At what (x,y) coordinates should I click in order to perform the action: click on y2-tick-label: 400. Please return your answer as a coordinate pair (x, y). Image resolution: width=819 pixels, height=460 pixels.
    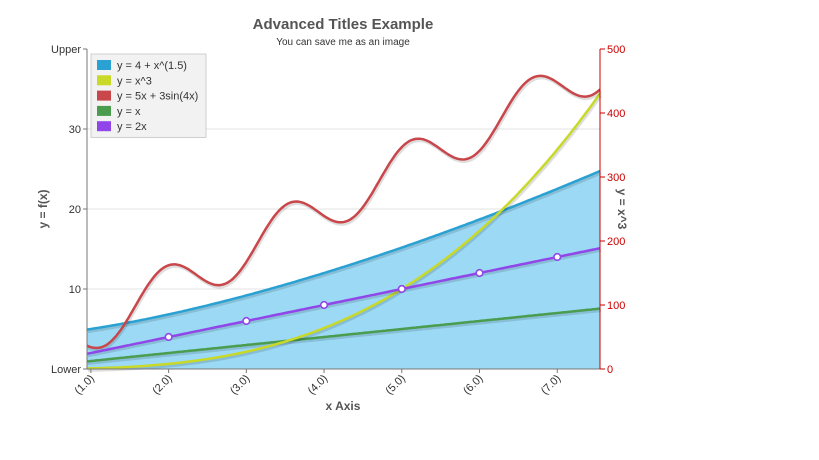
    Looking at the image, I should click on (616, 114).